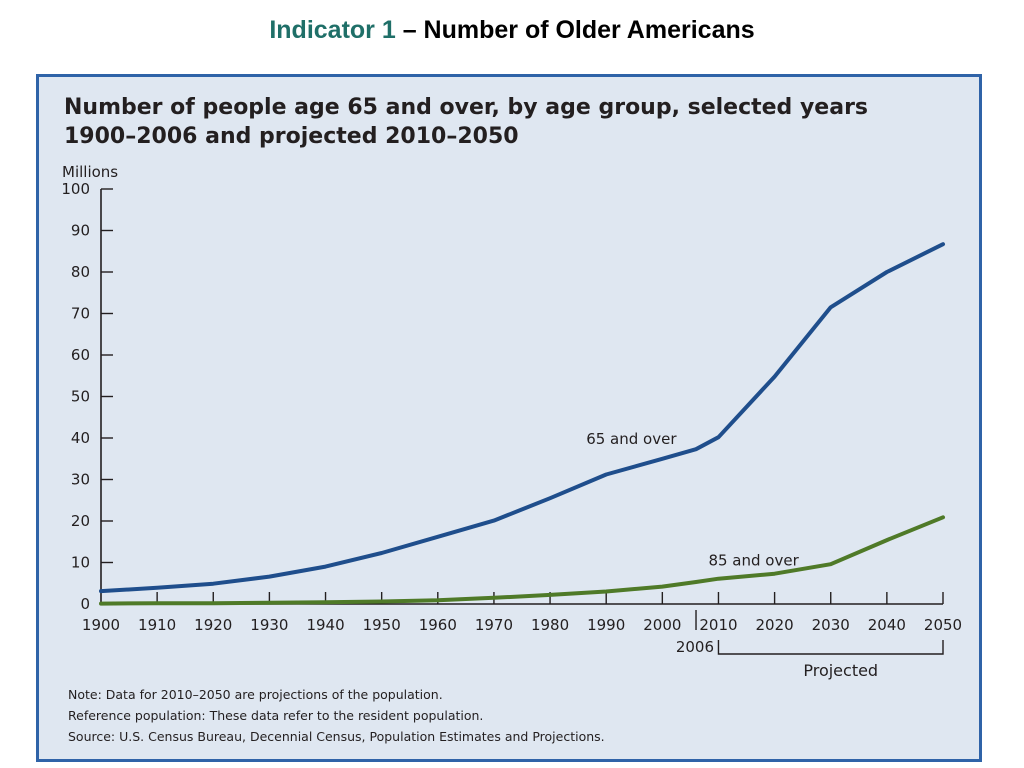 Image resolution: width=1024 pixels, height=768 pixels. I want to click on x-tick-label: 1990, so click(606, 625).